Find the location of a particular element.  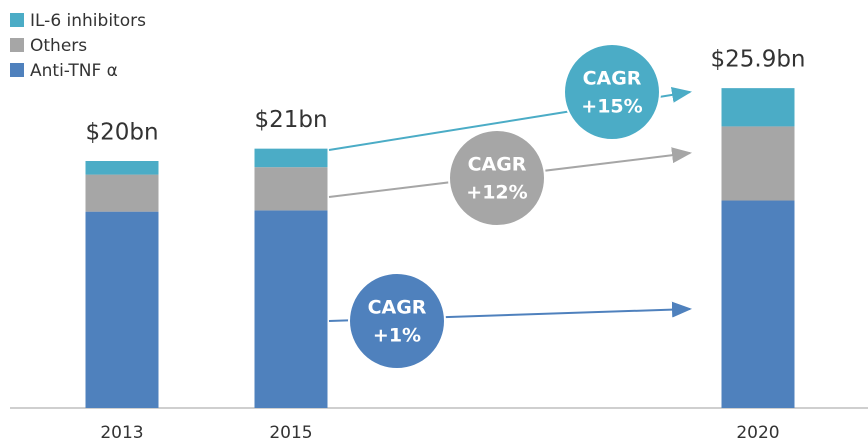

total-label: $25.9bn is located at coordinates (757, 60).